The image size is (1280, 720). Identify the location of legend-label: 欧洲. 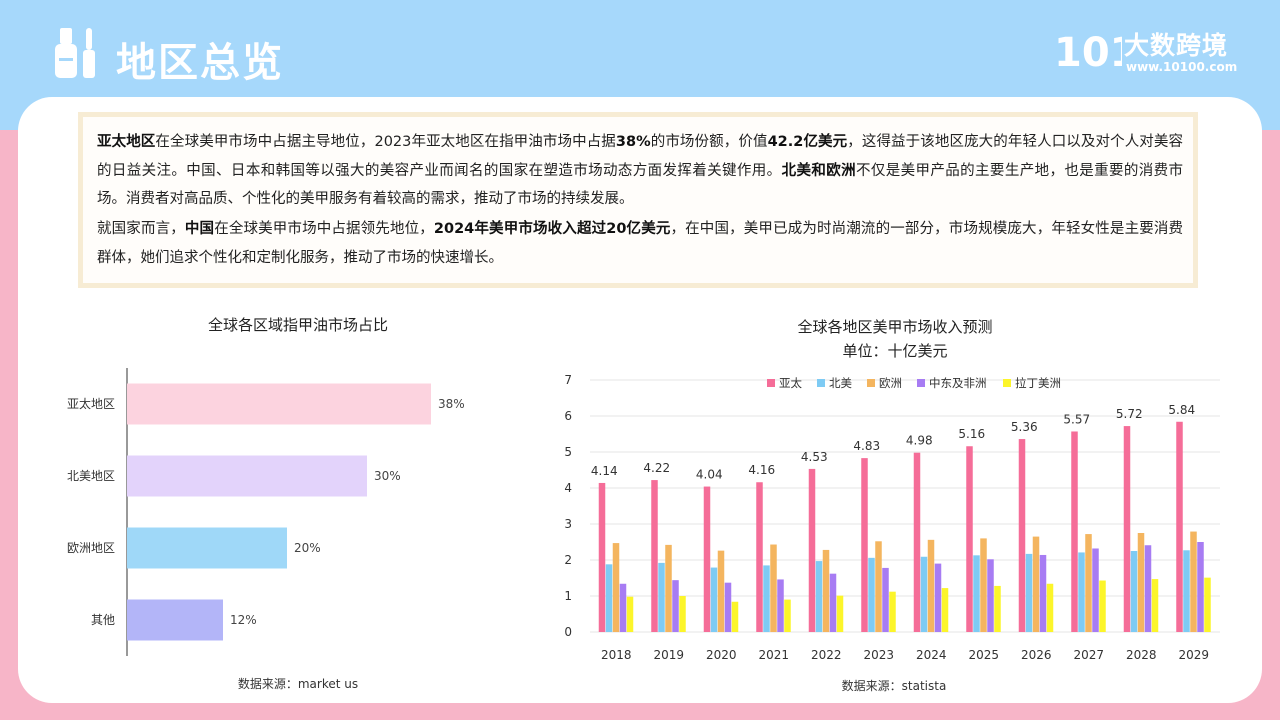
(890, 383).